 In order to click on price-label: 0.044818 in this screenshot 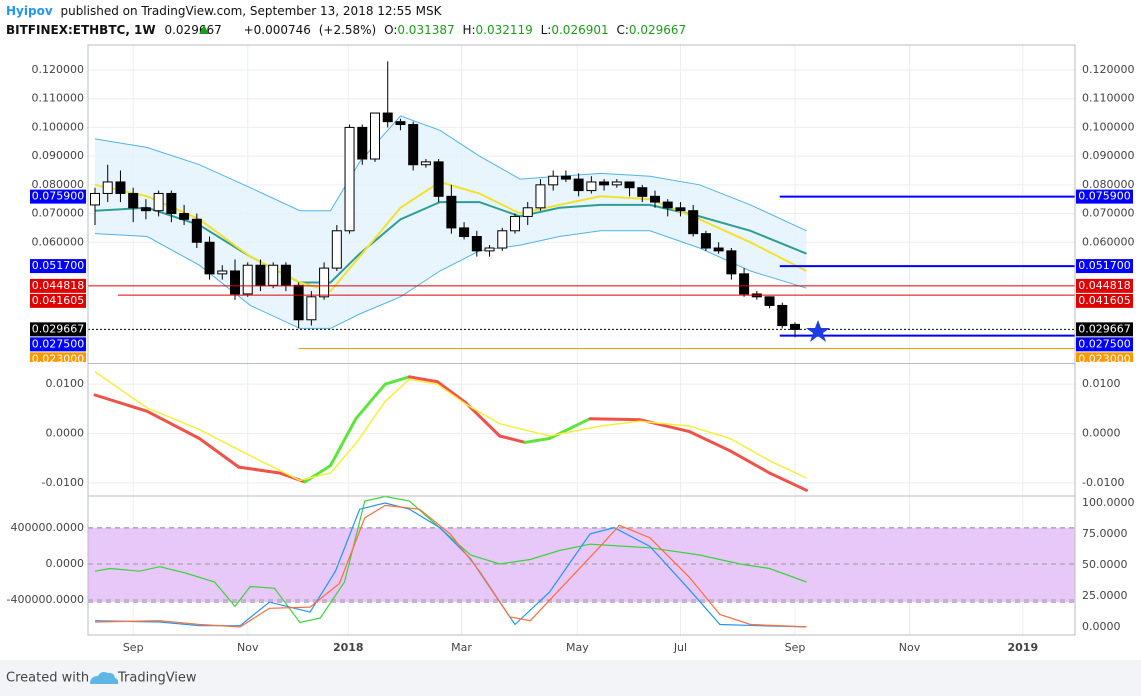, I will do `click(58, 285)`.